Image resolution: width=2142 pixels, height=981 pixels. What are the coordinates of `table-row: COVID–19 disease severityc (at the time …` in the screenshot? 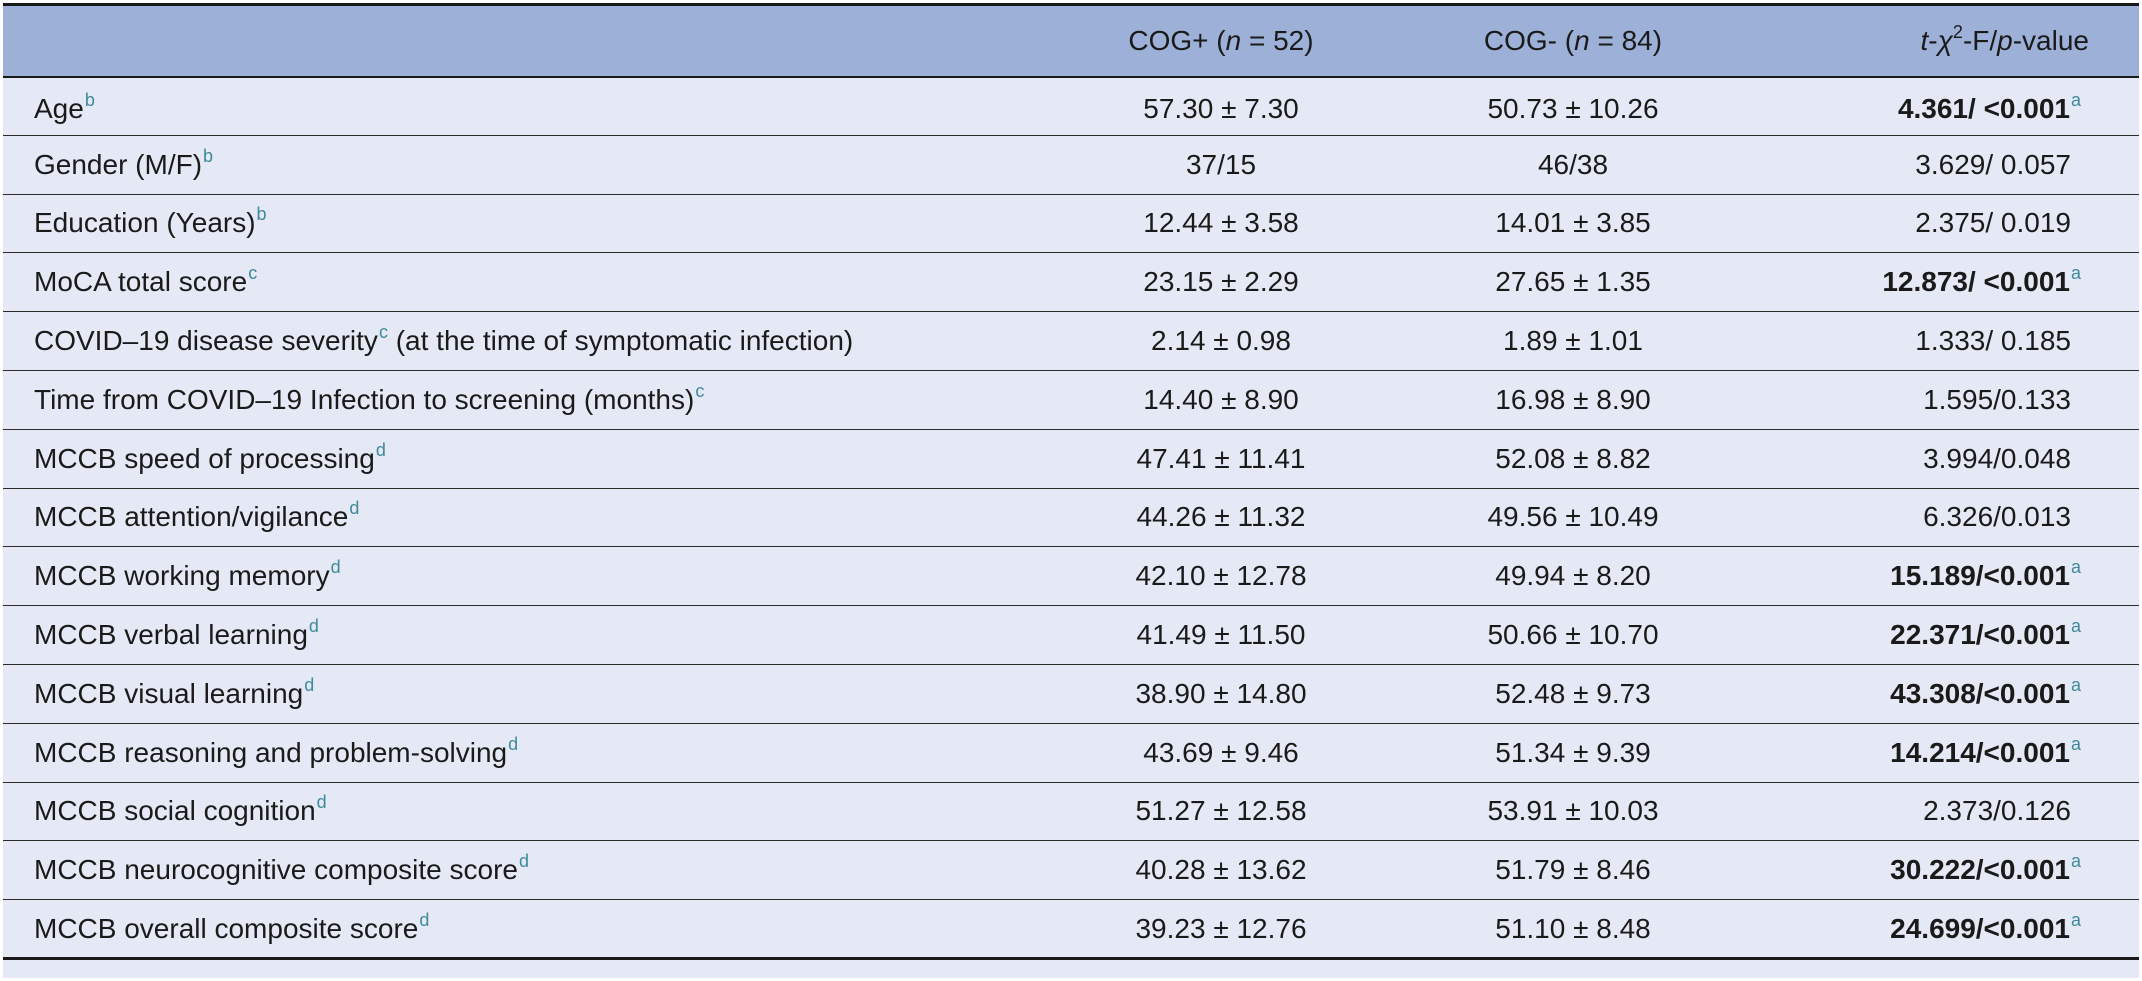 It's located at (1071, 341).